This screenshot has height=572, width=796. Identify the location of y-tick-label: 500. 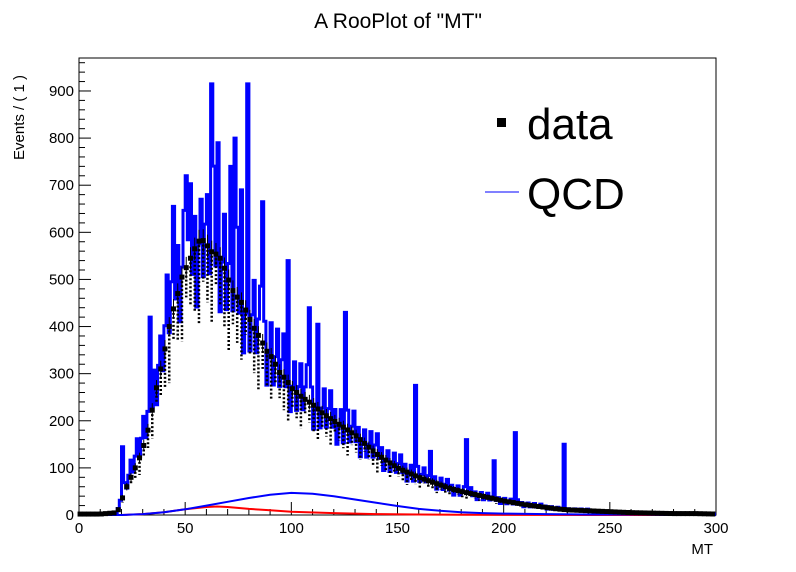
(61, 279).